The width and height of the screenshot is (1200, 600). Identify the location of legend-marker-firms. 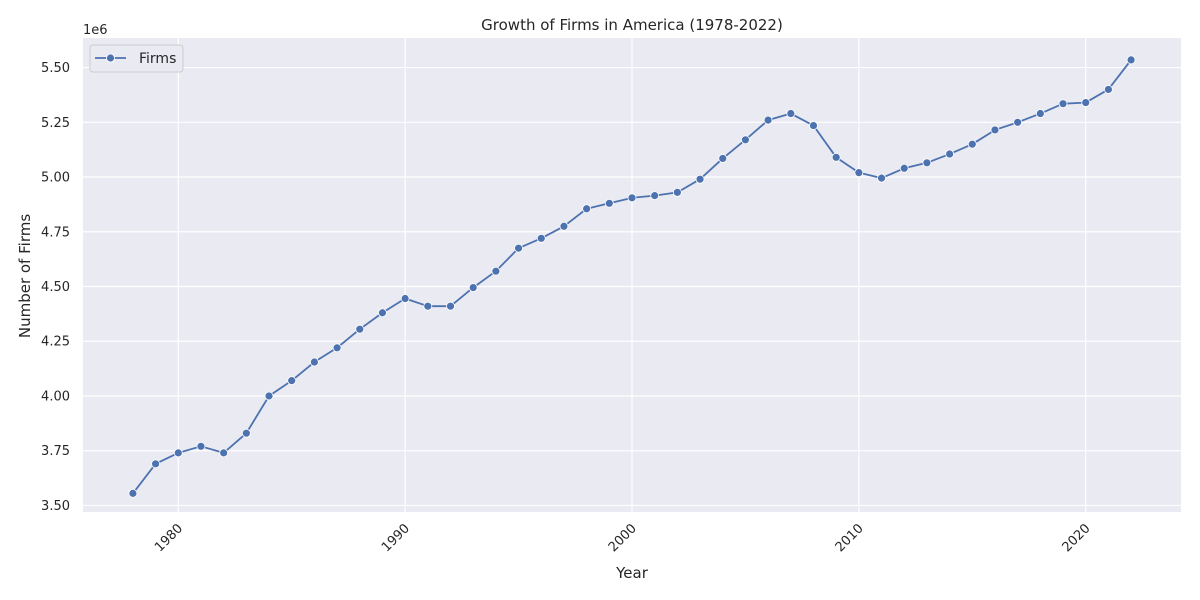
(110, 58).